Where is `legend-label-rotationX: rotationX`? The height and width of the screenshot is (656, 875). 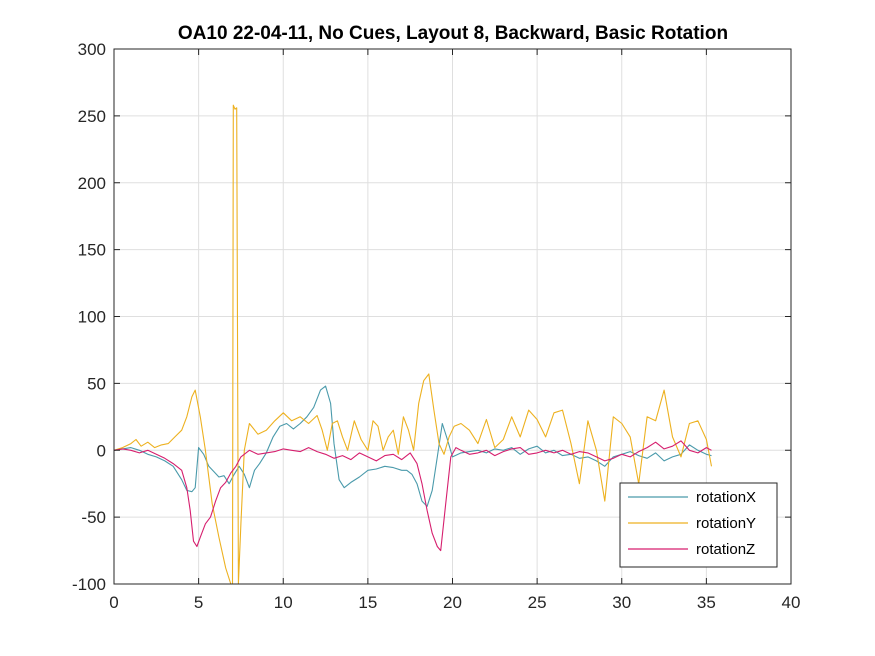
legend-label-rotationX: rotationX is located at coordinates (726, 497).